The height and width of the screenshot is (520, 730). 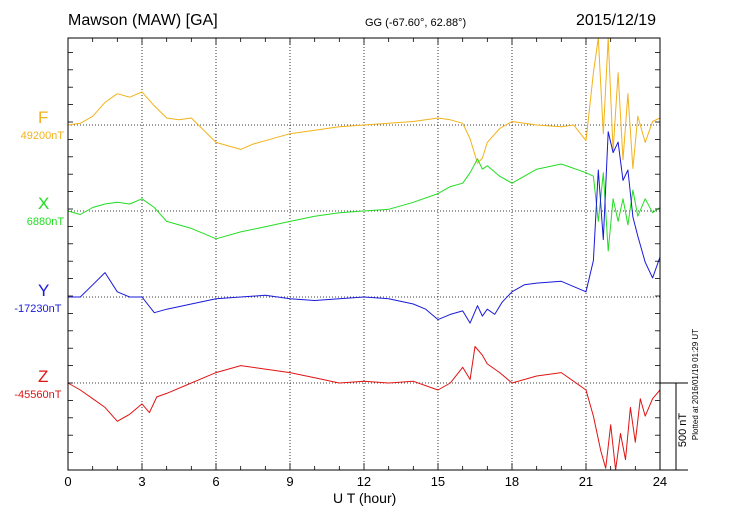 I want to click on chart-date: 2015/12/19, so click(x=616, y=20).